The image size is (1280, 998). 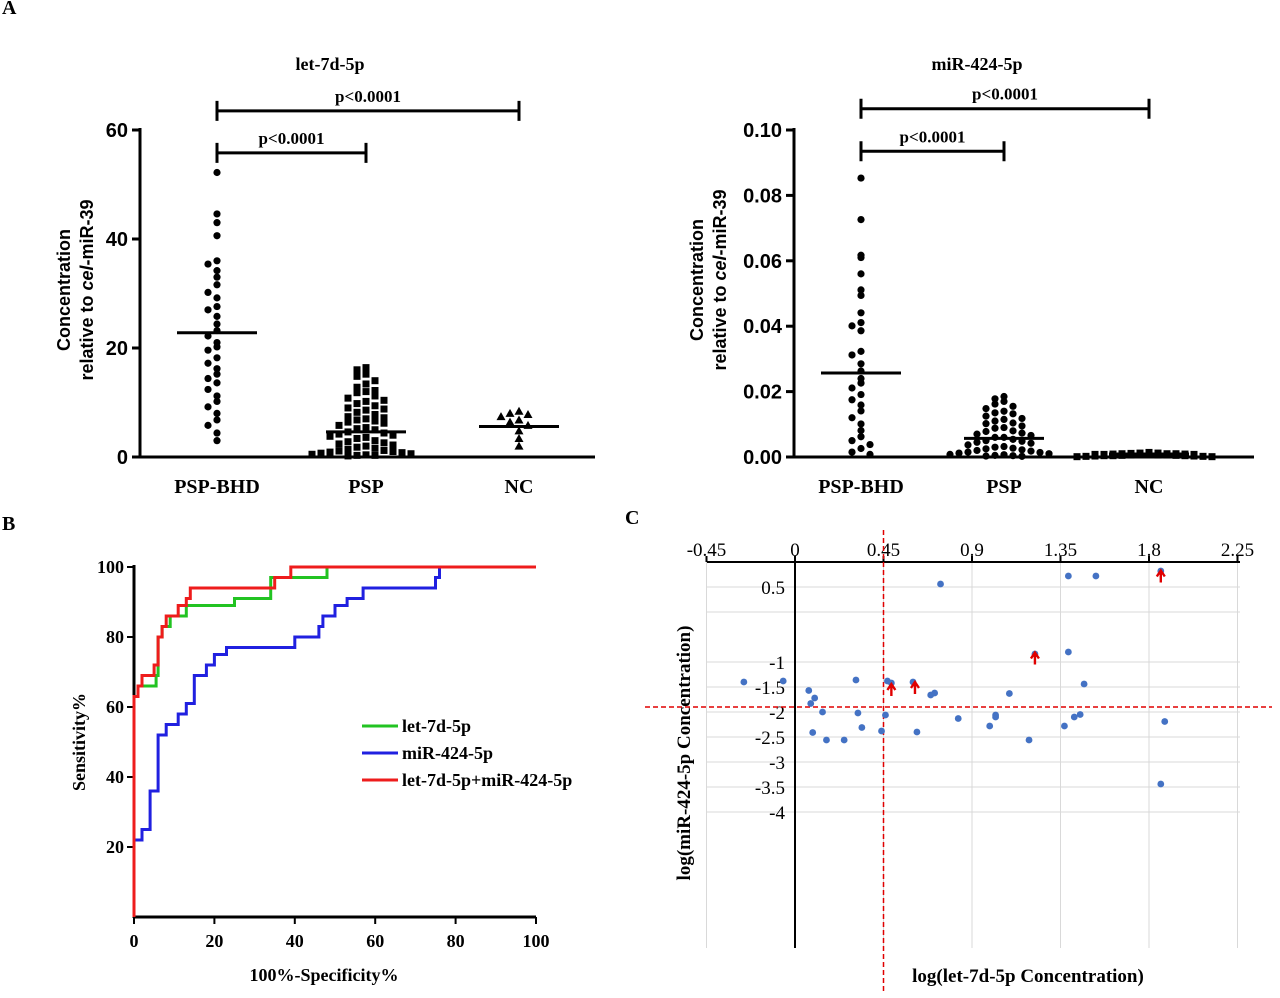 I want to click on a1-p-value-label: p<0.0001, so click(x=292, y=138).